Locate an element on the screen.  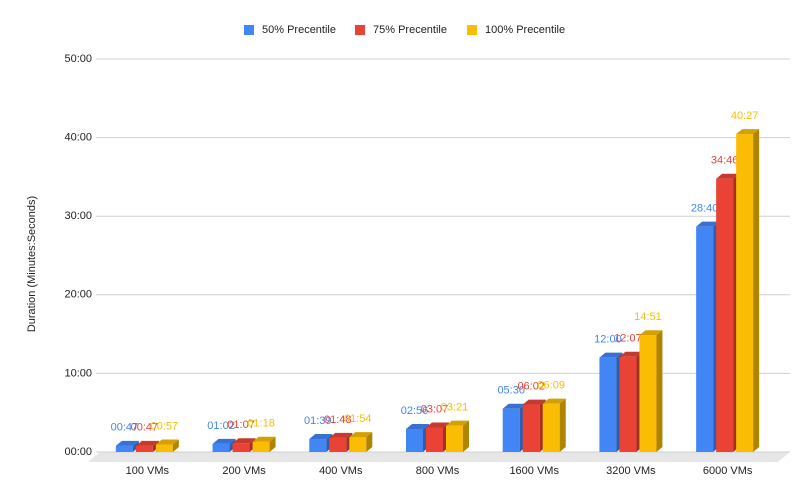
value-label: 01:48 is located at coordinates (338, 420).